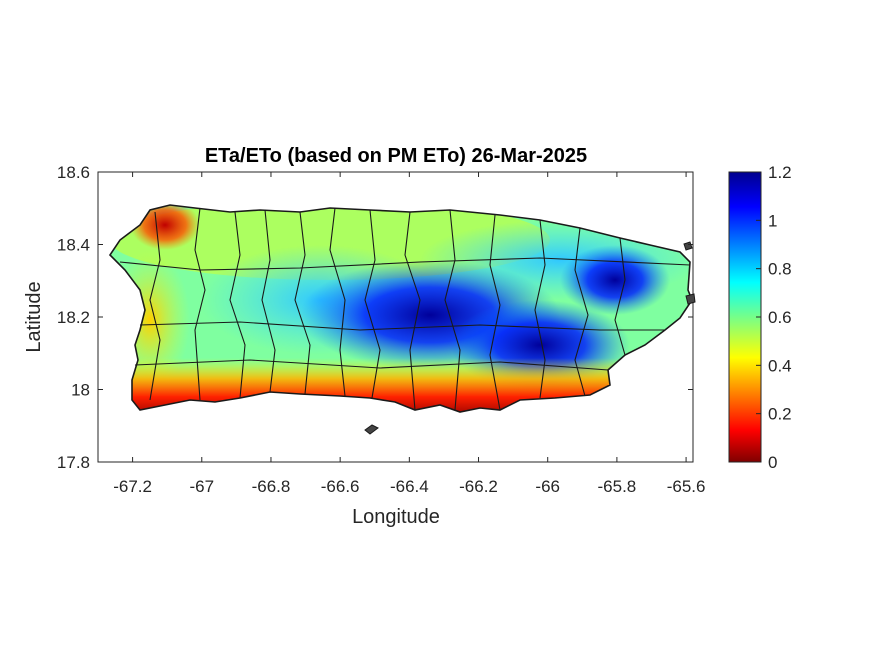  What do you see at coordinates (745, 317) in the screenshot?
I see `colorbar-bar` at bounding box center [745, 317].